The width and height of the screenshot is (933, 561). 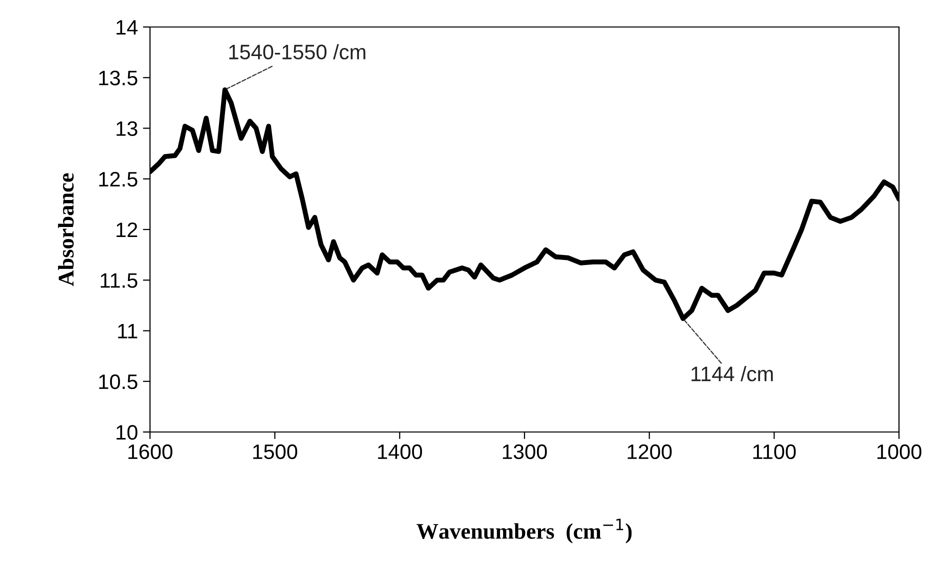 I want to click on y-tick-label: 12, so click(x=127, y=230).